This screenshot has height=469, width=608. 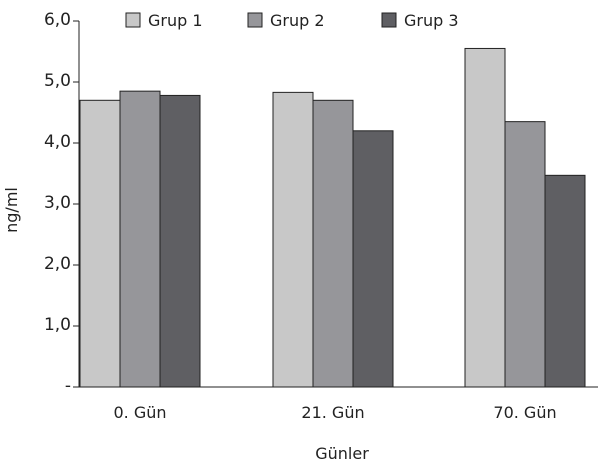 What do you see at coordinates (57, 142) in the screenshot?
I see `y-tick-label: 4,0` at bounding box center [57, 142].